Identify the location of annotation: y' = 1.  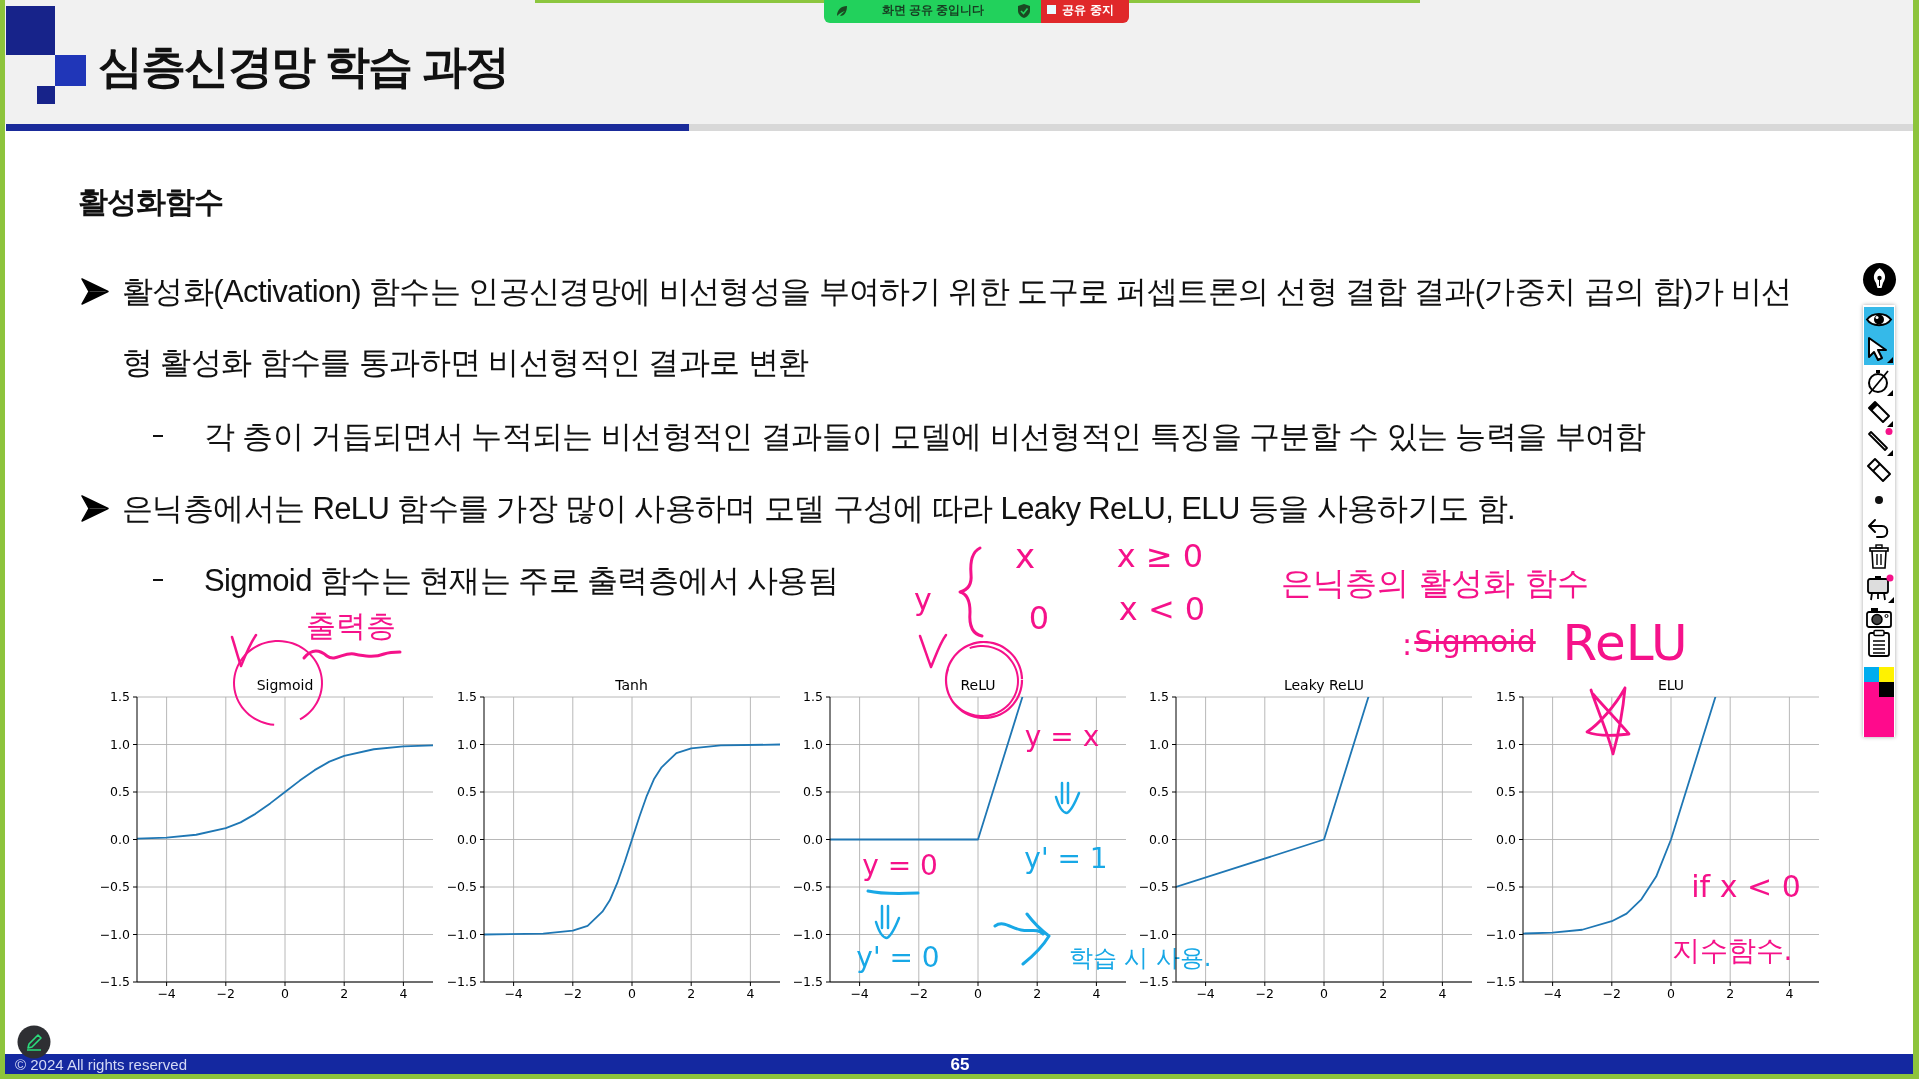
(1066, 858).